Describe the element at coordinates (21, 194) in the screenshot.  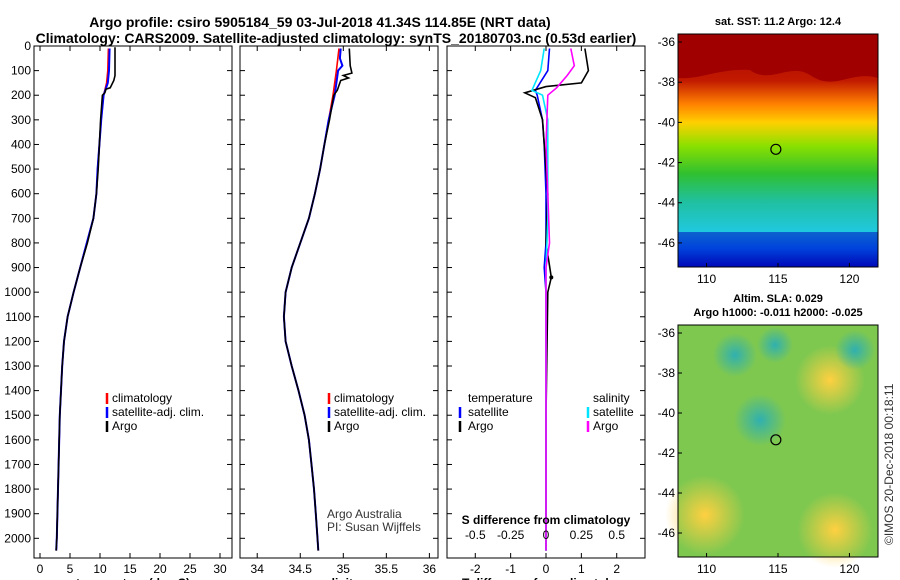
I see `y-tick-label: 600` at that location.